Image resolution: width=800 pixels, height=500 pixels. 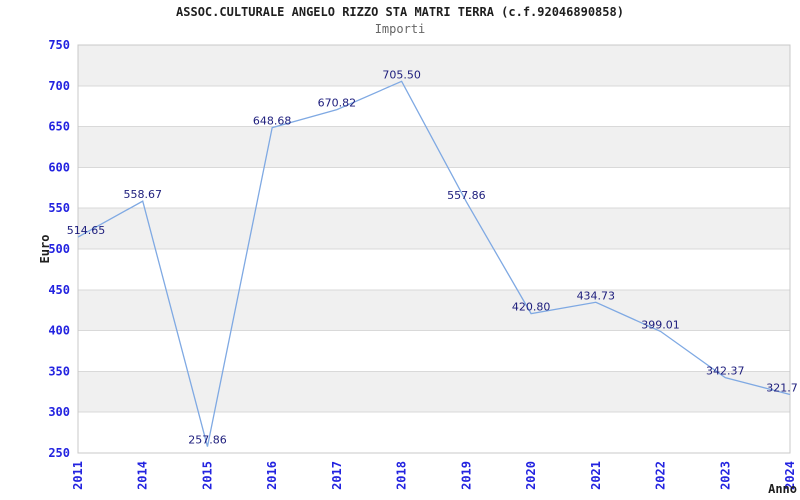 What do you see at coordinates (402, 475) in the screenshot?
I see `x-tick-label: 2018` at bounding box center [402, 475].